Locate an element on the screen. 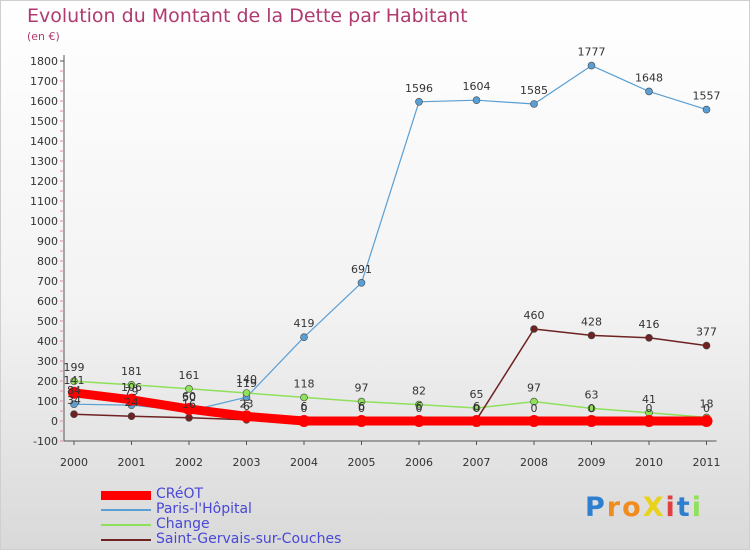 The image size is (750, 550). y-tick-label: 200 is located at coordinates (47, 381).